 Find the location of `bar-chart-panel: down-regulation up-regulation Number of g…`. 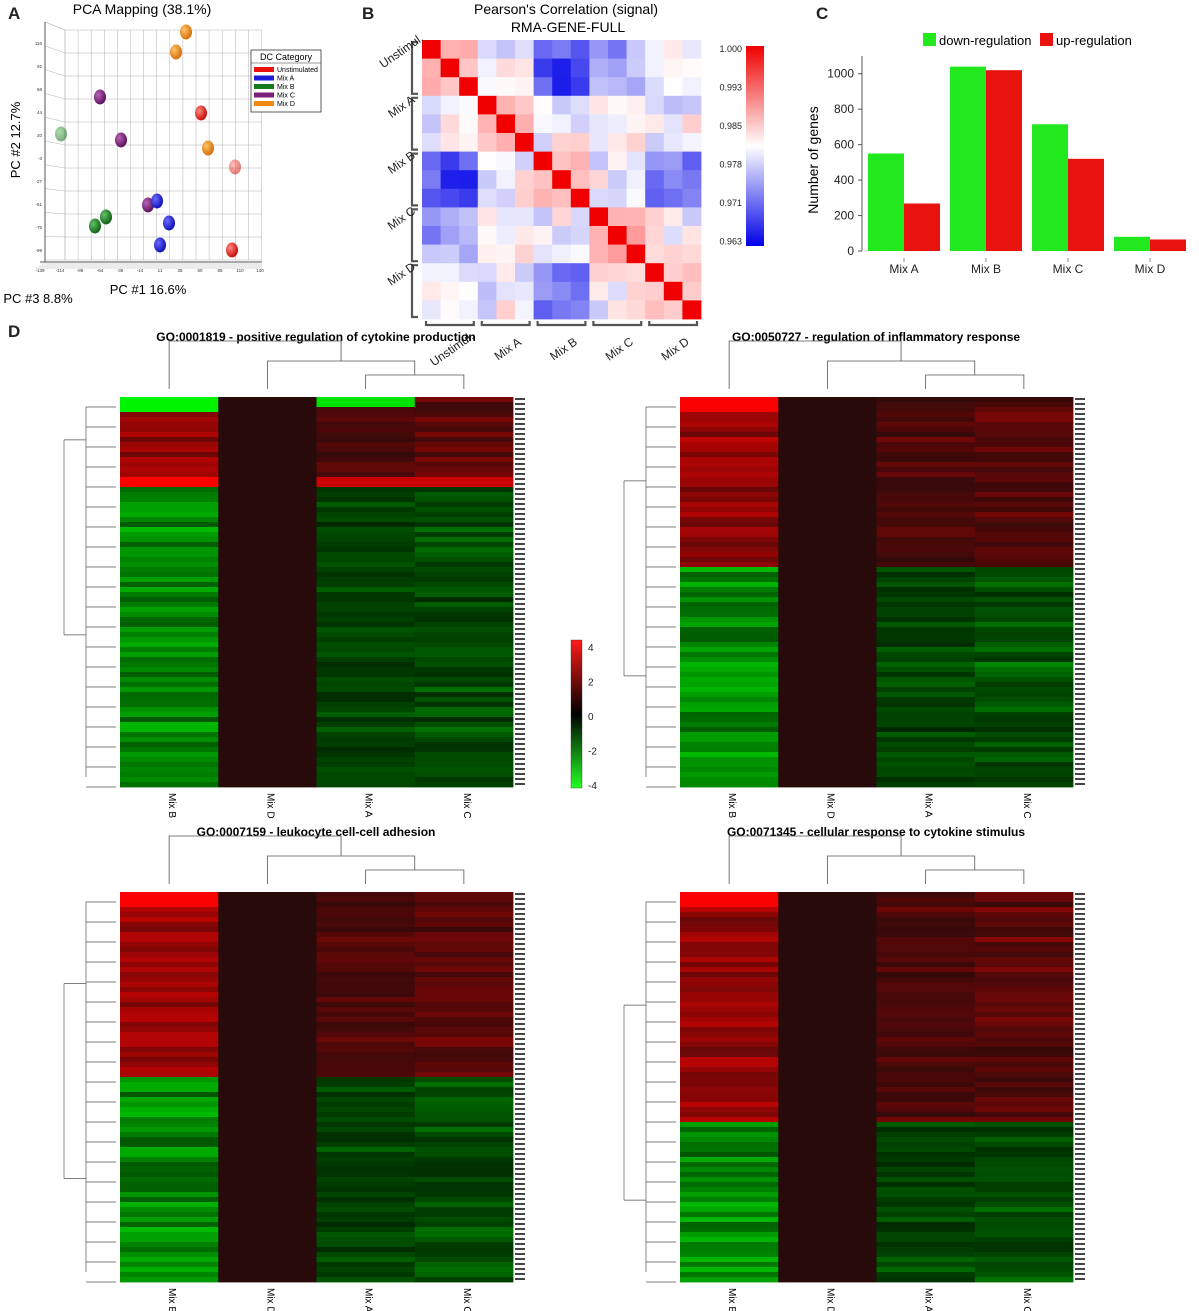

bar-chart-panel: down-regulation up-regulation Number of g… is located at coordinates (995, 154).